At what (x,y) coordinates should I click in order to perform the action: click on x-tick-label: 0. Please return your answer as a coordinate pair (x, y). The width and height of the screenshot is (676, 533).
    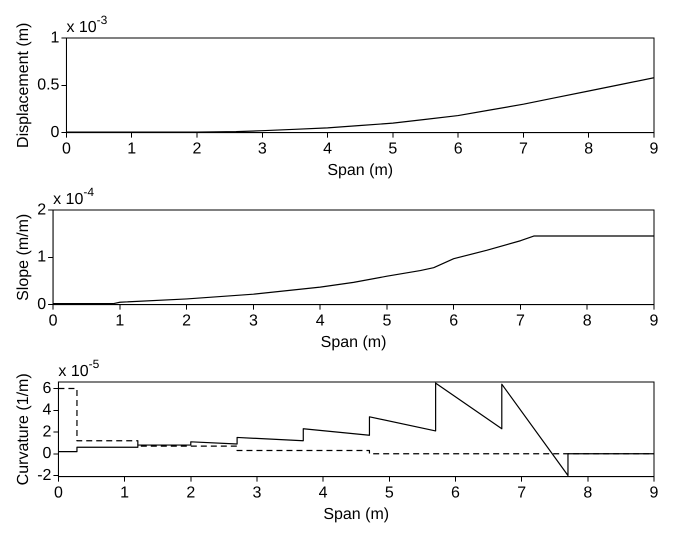
    Looking at the image, I should click on (66, 149).